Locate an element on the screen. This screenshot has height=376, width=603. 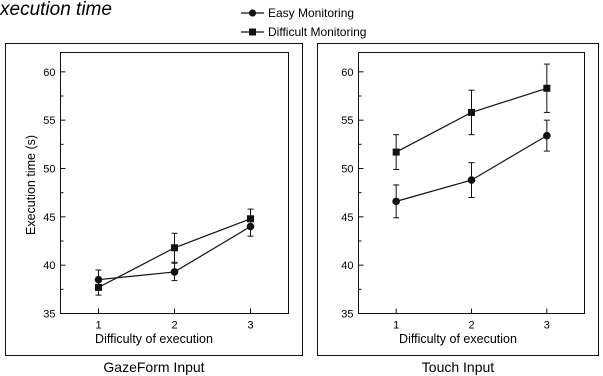
legend-item-easy: Easy Monitoring is located at coordinates (297, 13).